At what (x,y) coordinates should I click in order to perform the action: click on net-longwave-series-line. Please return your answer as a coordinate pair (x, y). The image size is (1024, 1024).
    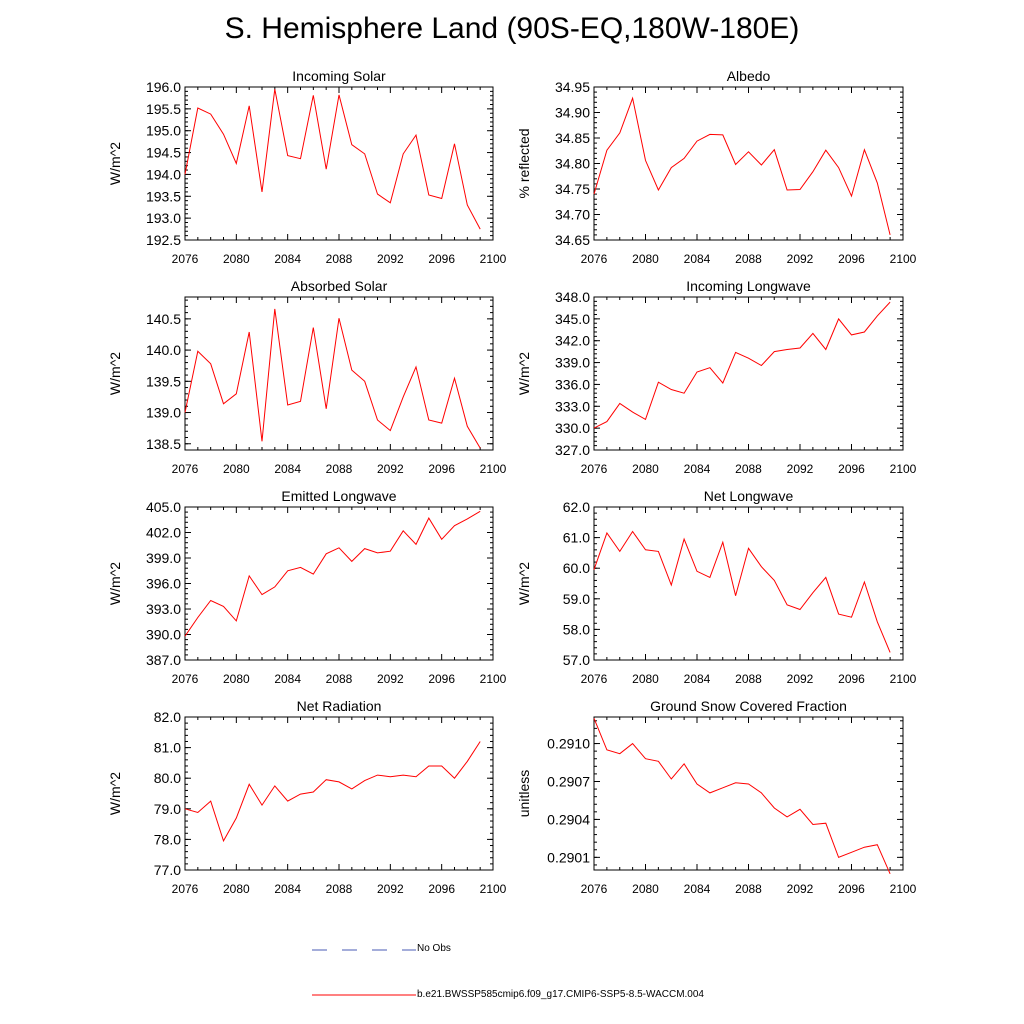
    Looking at the image, I should click on (742, 591).